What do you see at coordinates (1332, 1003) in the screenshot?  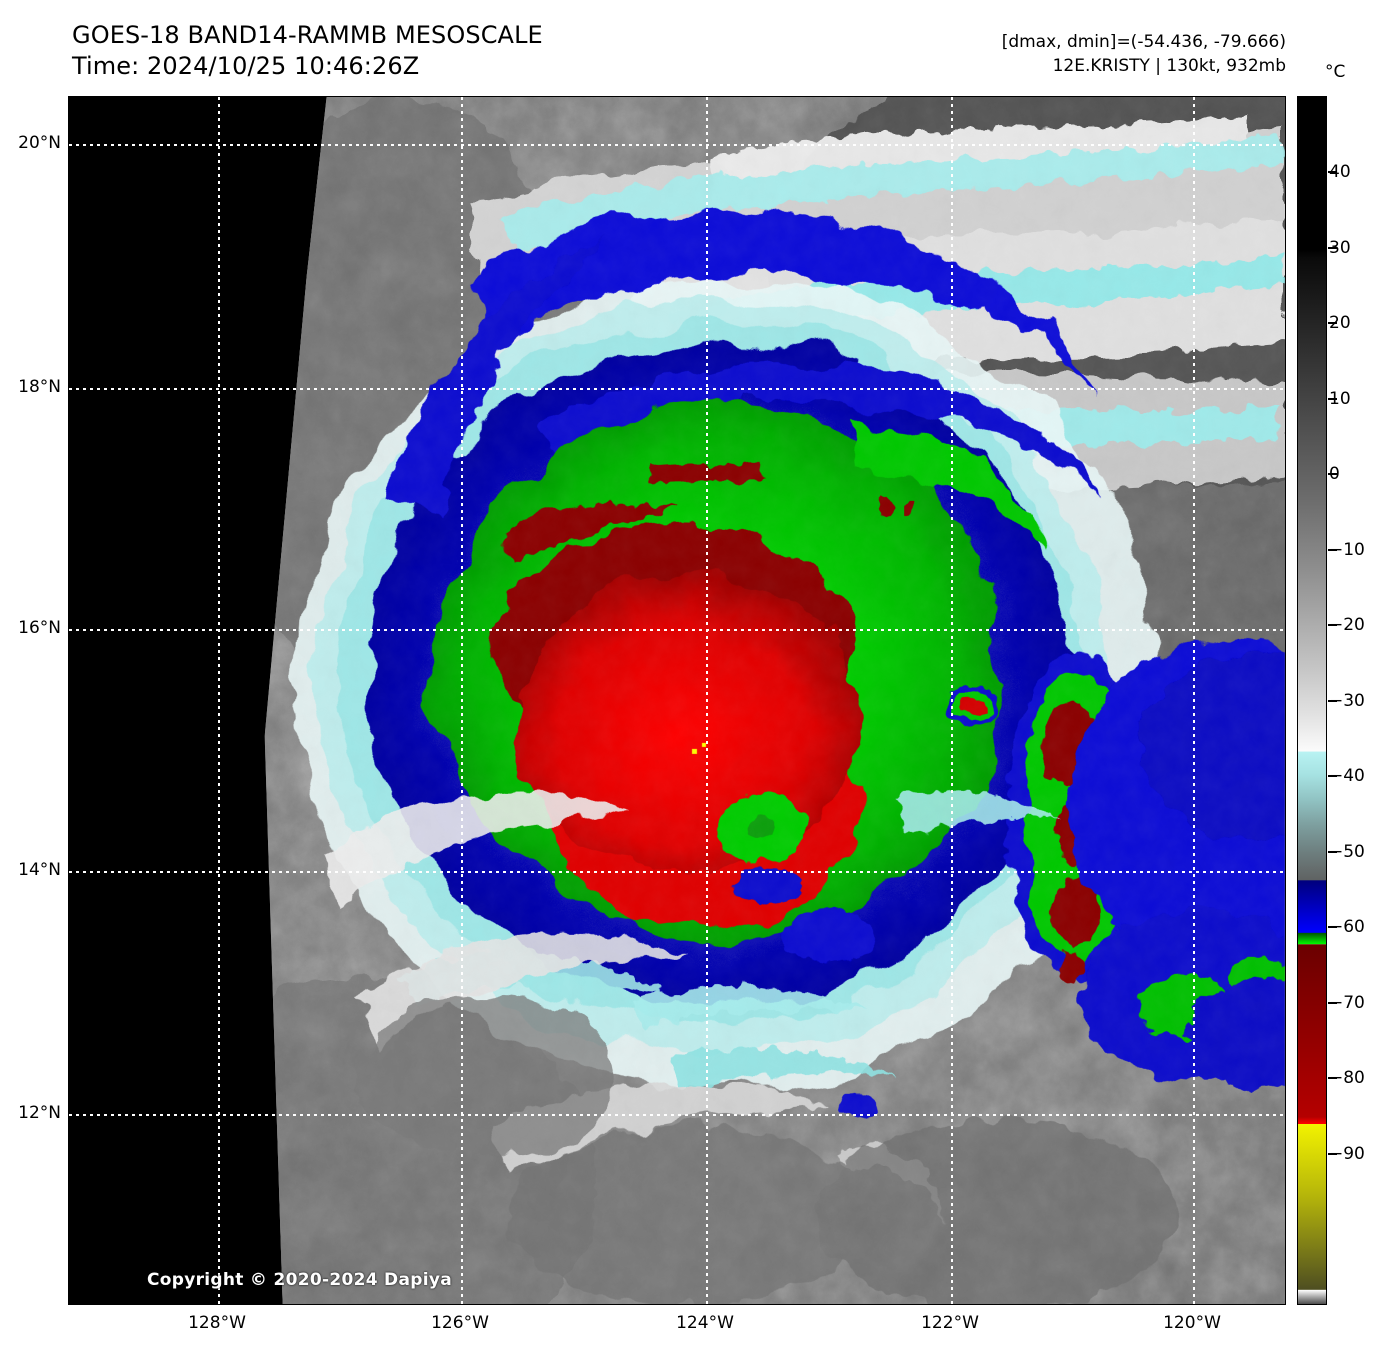 I see `colorbar-dash-m70` at bounding box center [1332, 1003].